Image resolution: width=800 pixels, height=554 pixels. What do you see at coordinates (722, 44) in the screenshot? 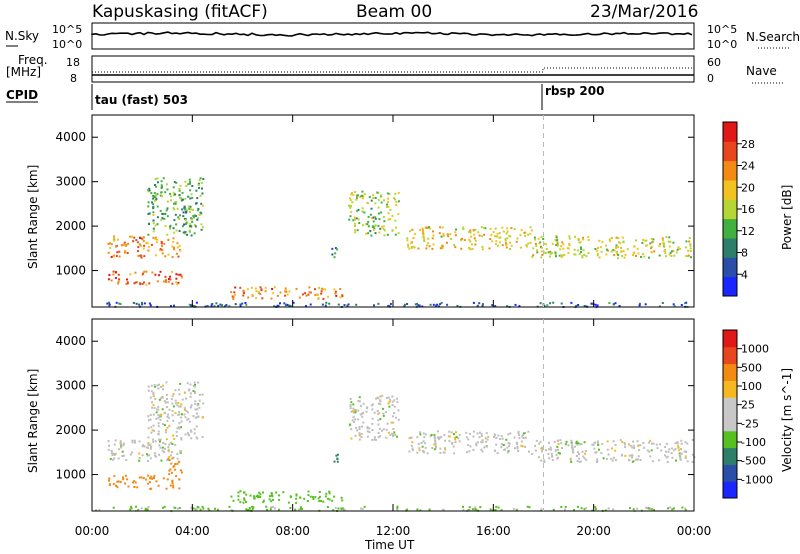
I see `nsearch-tick-bottom: 10^0` at bounding box center [722, 44].